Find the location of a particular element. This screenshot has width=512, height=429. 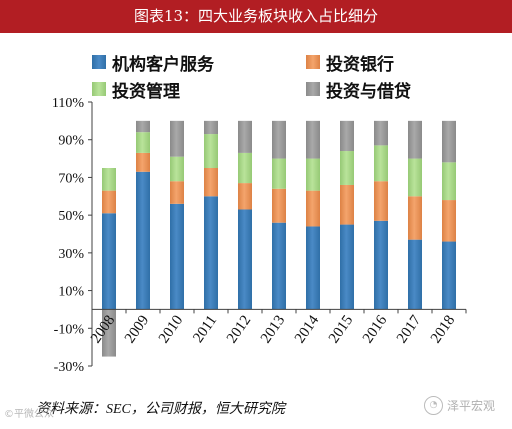

legend-item-1: 投资银行 is located at coordinates (350, 63).